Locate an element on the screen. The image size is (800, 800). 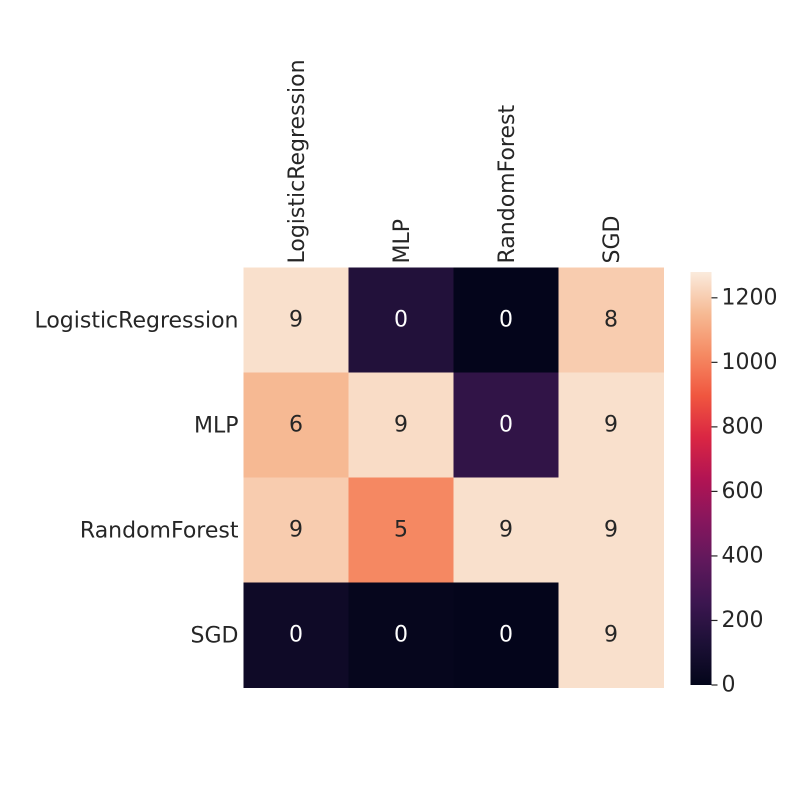
x-tick-labels: LogisticRegression MLP RandomForest SGD is located at coordinates (455, 161).